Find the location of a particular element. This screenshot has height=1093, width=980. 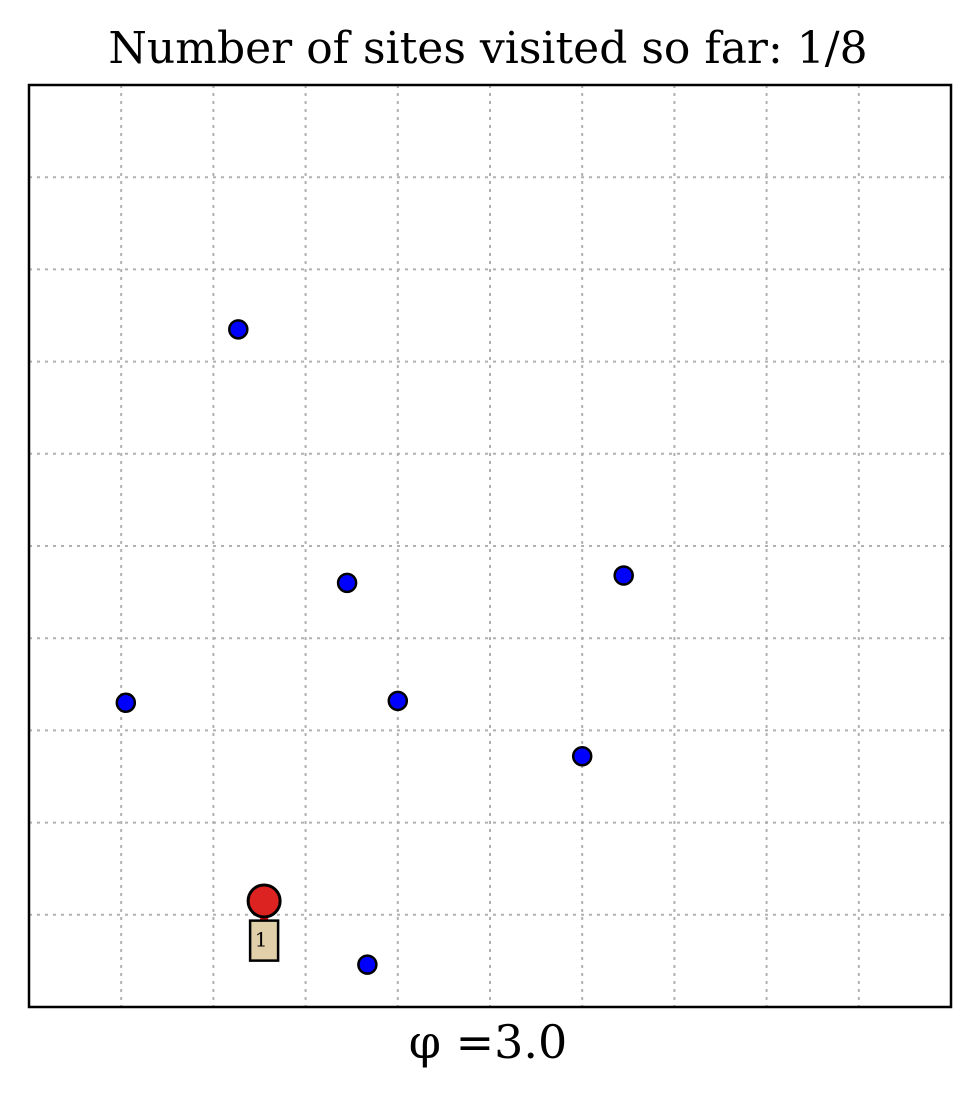

visited-label-text: 1 is located at coordinates (261, 940).